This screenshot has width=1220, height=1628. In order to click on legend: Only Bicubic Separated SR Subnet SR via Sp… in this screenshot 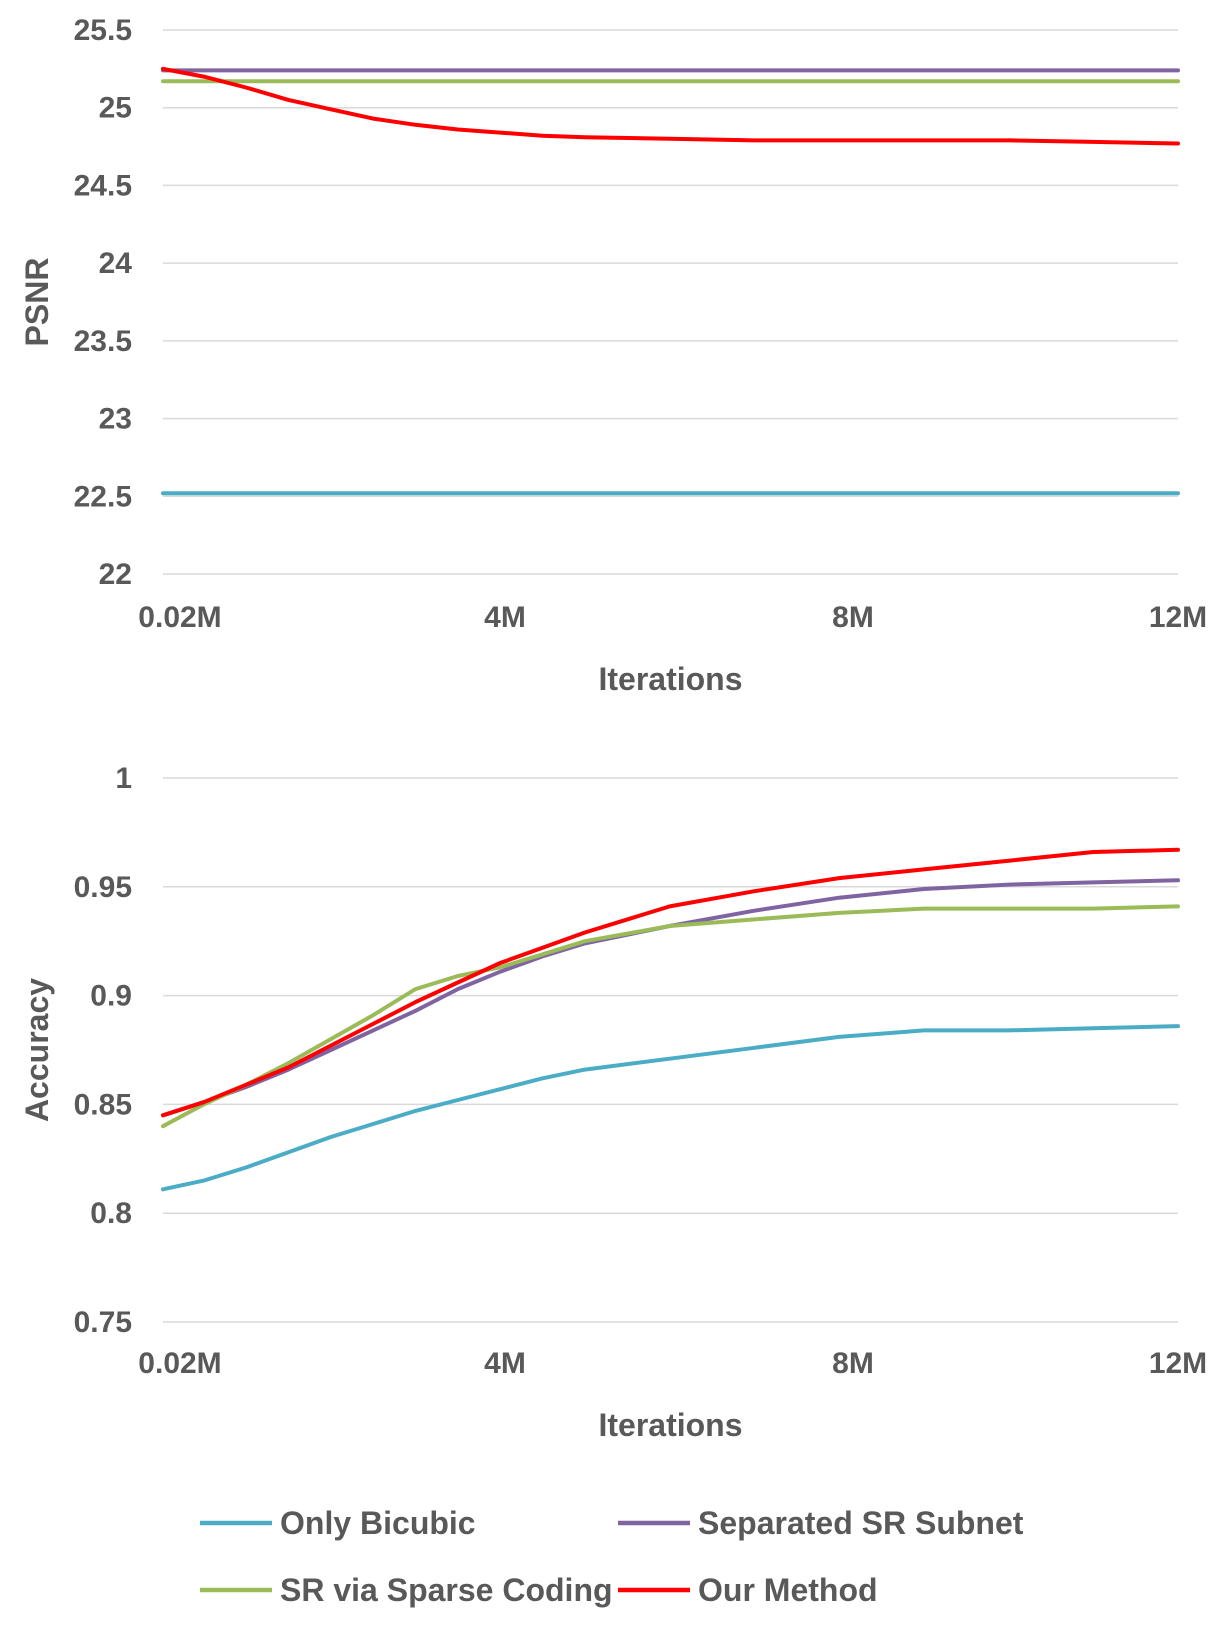, I will do `click(612, 1556)`.